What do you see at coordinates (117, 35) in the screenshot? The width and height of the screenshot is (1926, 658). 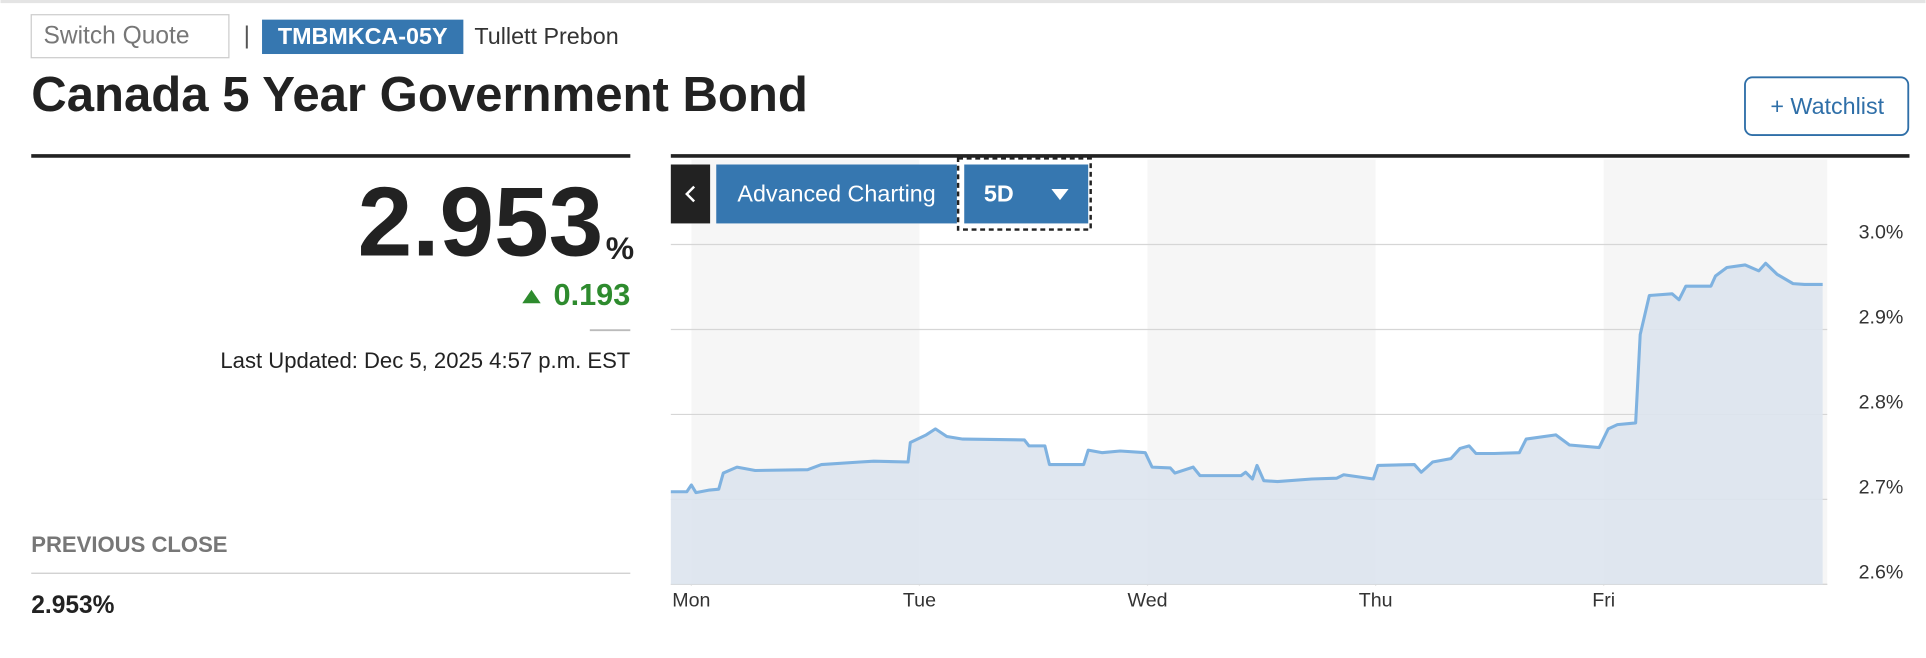 I see `switch-quote-placeholder: Switch Quote` at bounding box center [117, 35].